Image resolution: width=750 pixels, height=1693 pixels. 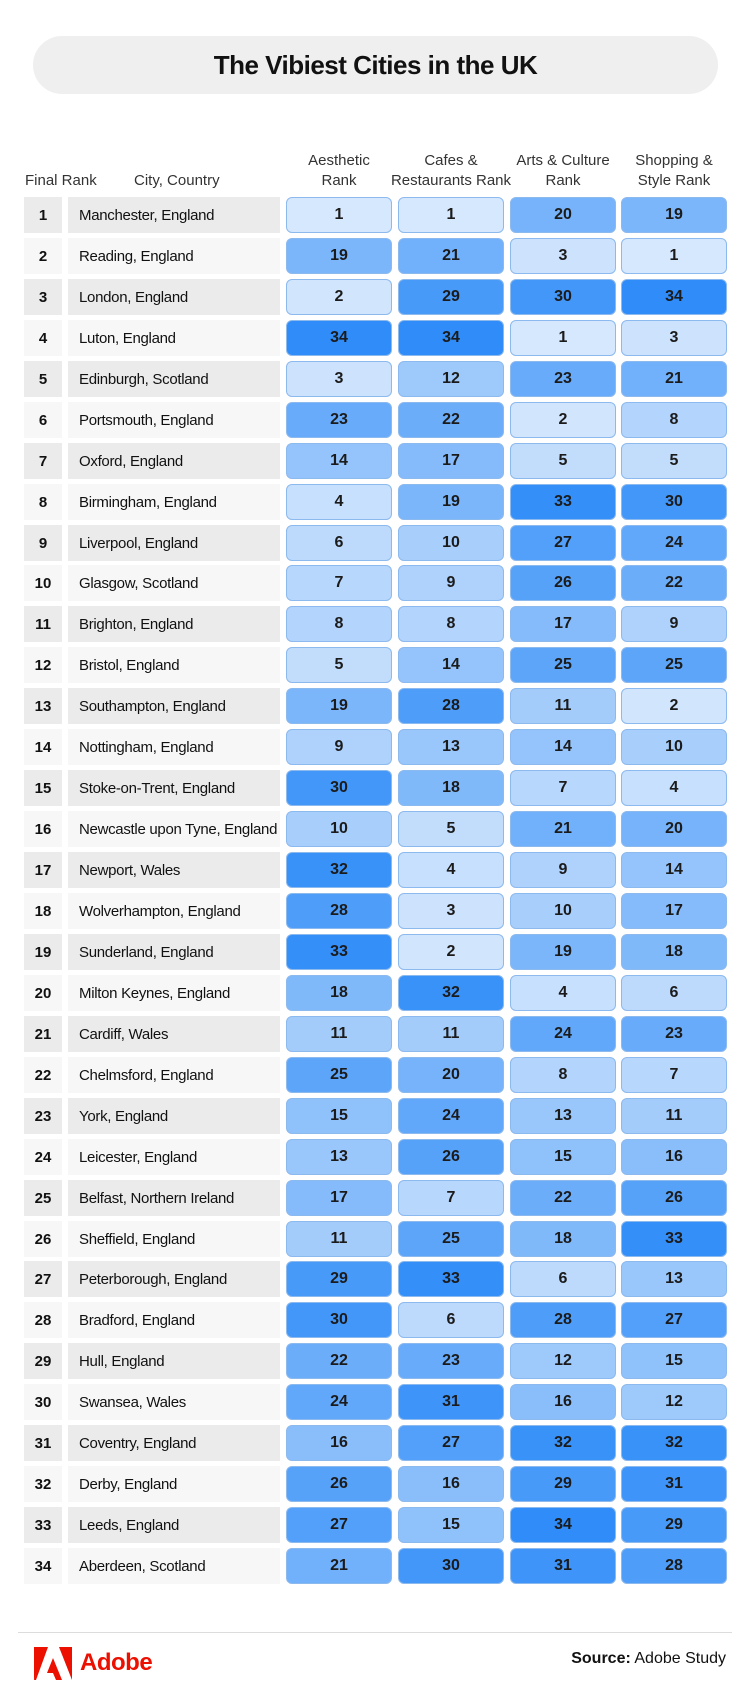 What do you see at coordinates (43, 338) in the screenshot?
I see `final-rank-cell: 4` at bounding box center [43, 338].